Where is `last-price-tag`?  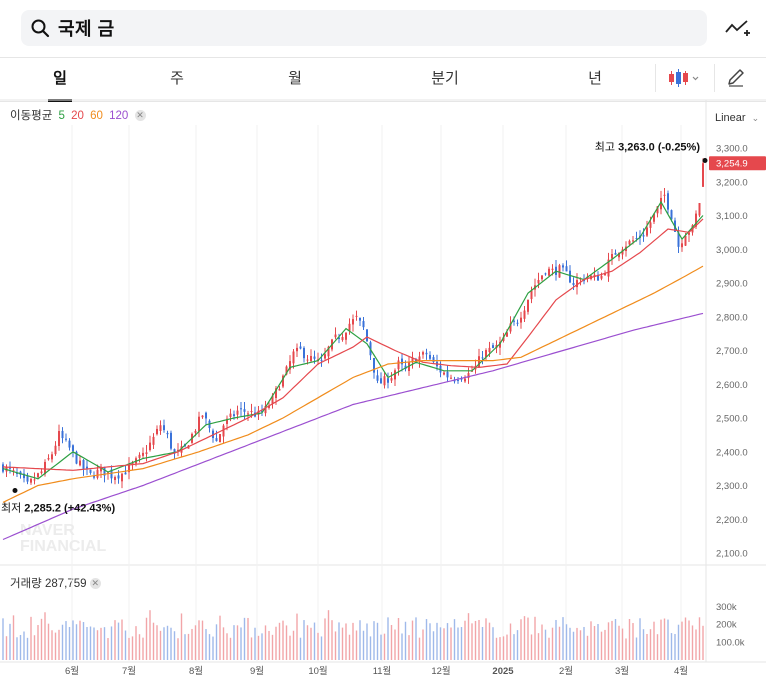
last-price-tag is located at coordinates (737, 163).